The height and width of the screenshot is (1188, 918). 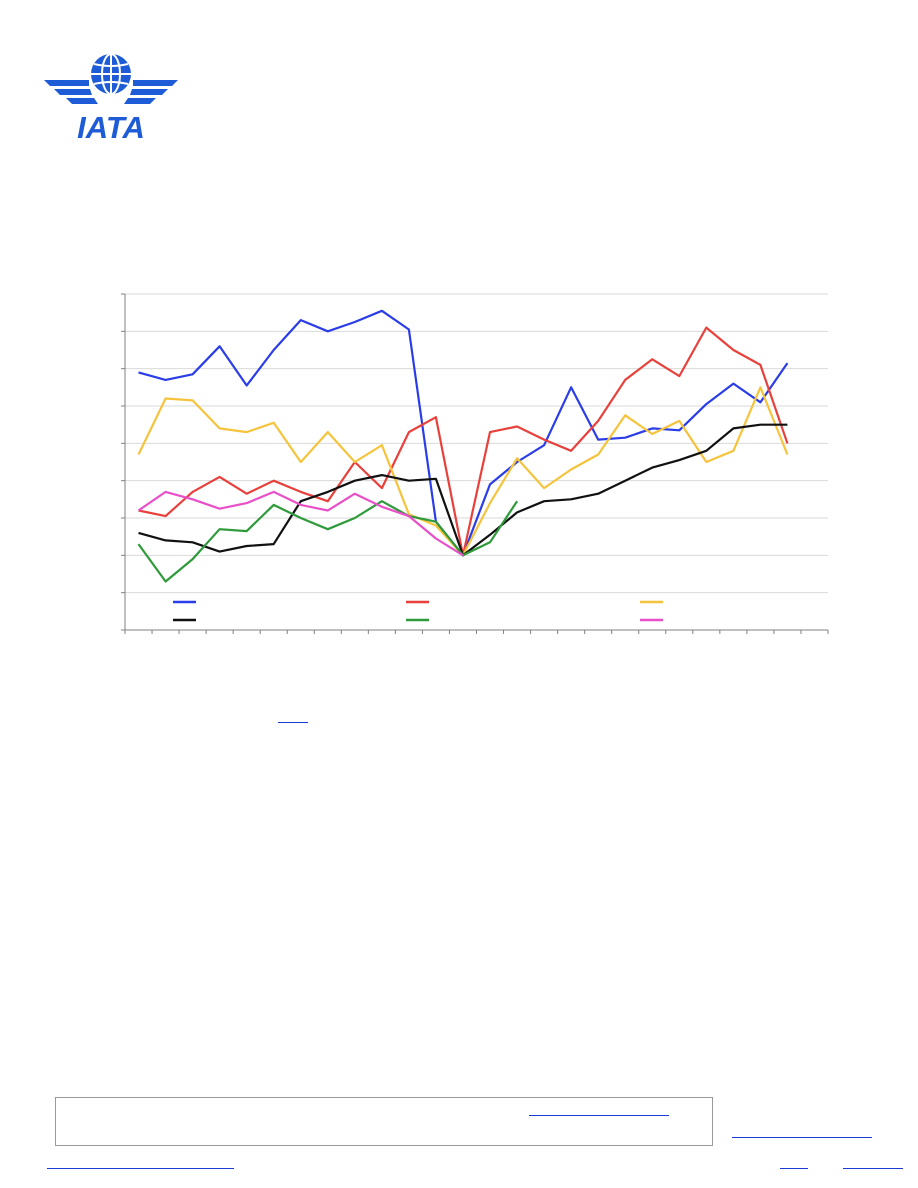 I want to click on footer-page-link, so click(x=794, y=1168).